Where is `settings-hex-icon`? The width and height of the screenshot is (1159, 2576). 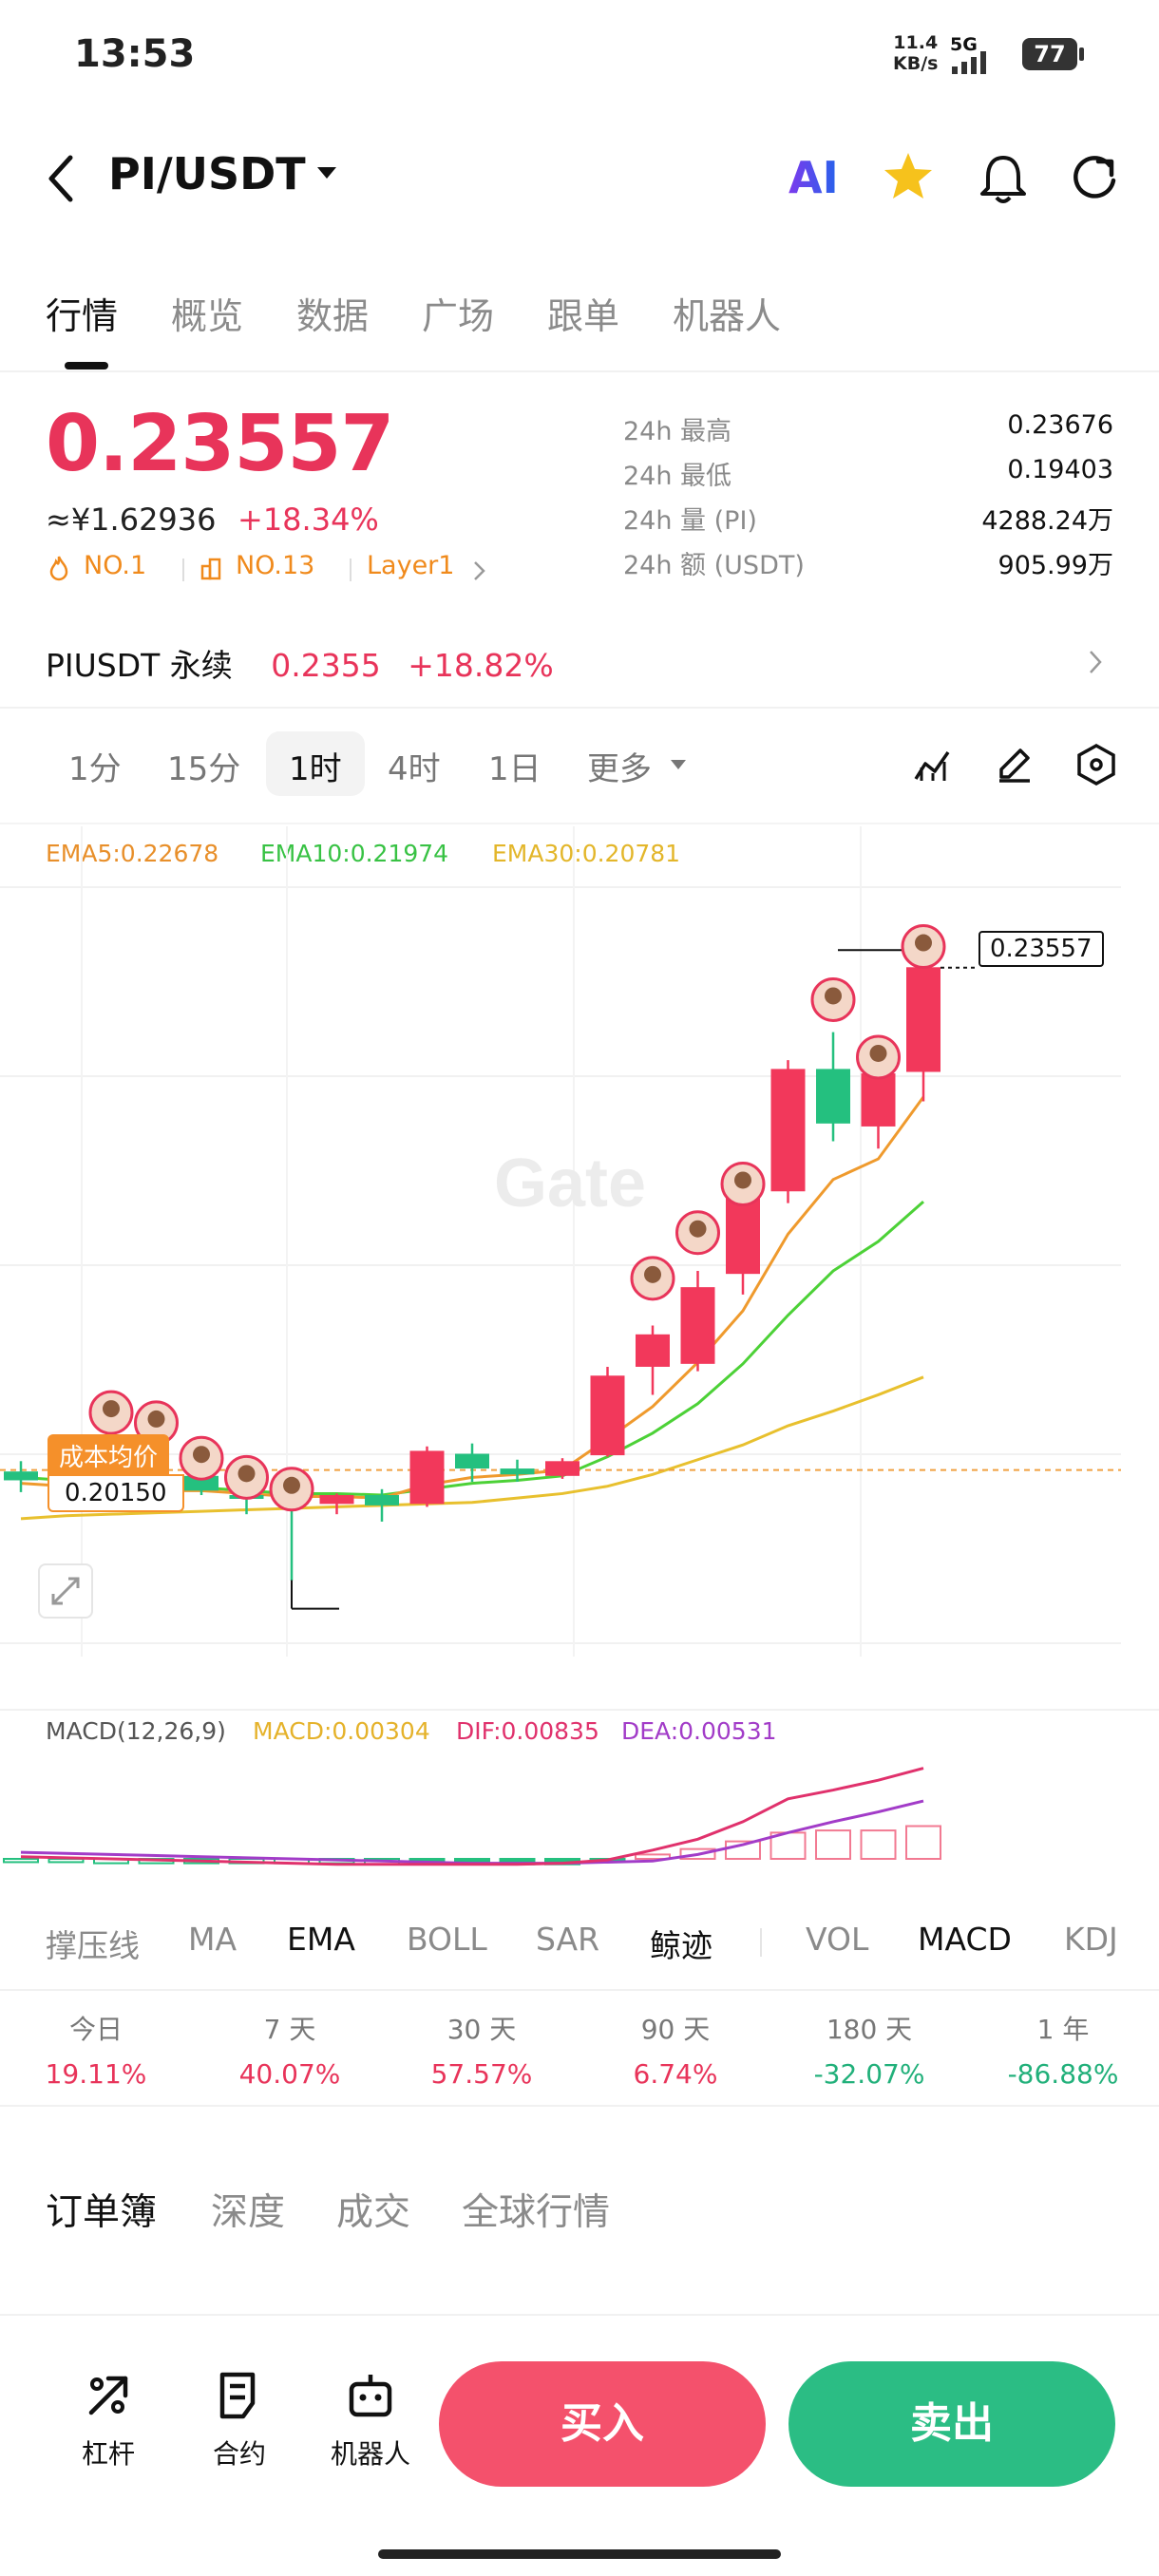 settings-hex-icon is located at coordinates (1096, 764).